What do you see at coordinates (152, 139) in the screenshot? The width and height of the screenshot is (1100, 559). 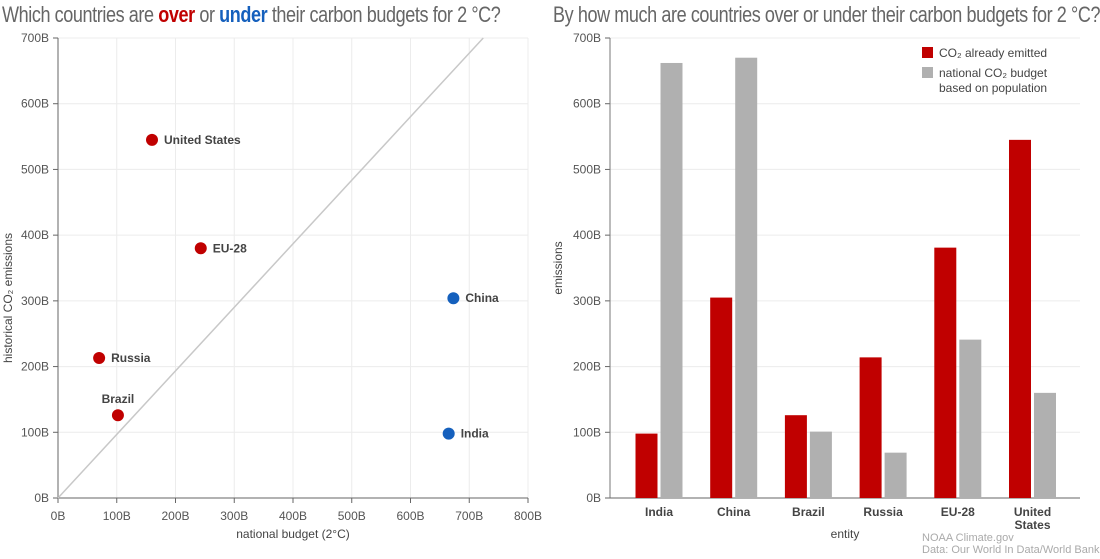 I see `point-united-states` at bounding box center [152, 139].